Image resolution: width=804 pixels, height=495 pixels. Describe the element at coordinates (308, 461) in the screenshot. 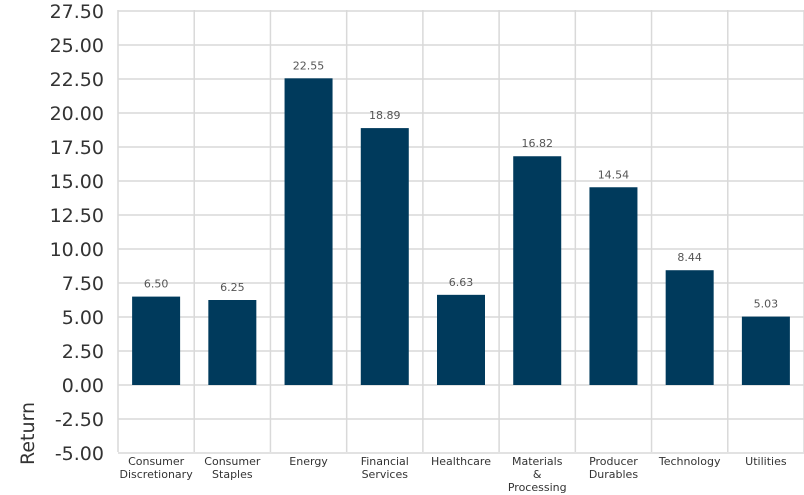

I see `x-tick-label: Energy` at that location.